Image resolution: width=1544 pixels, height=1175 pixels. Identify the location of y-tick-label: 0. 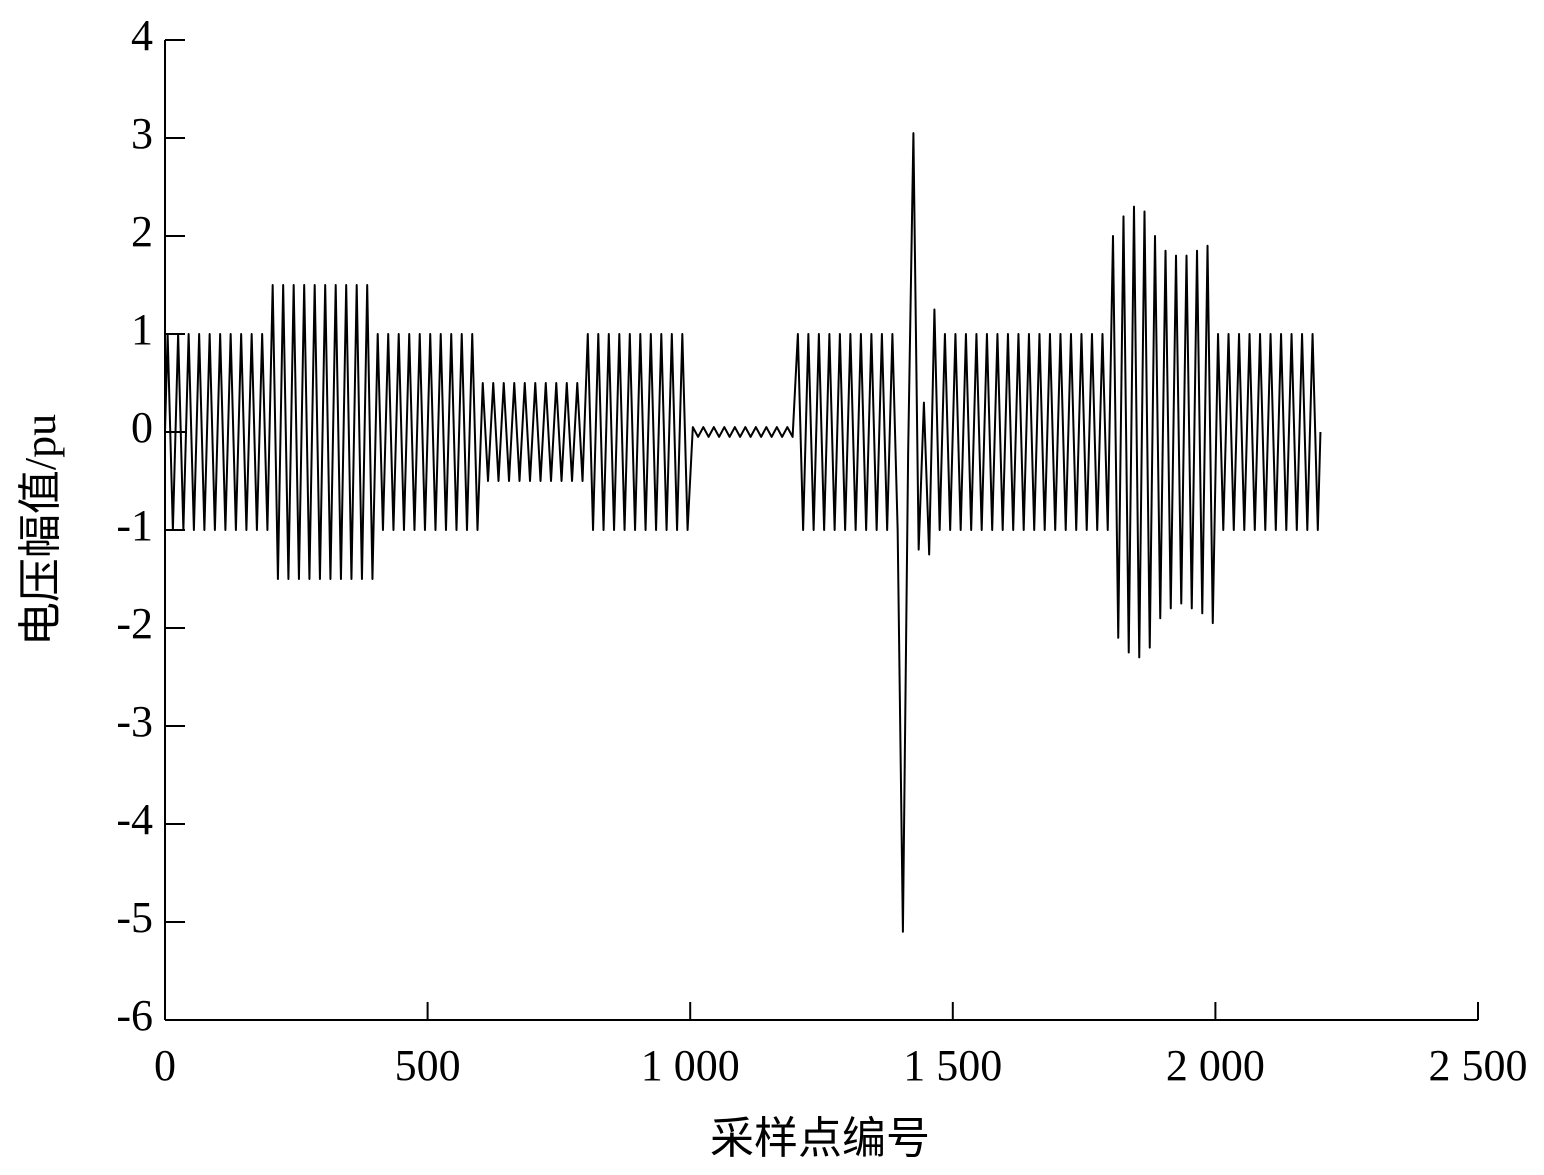
(142, 427).